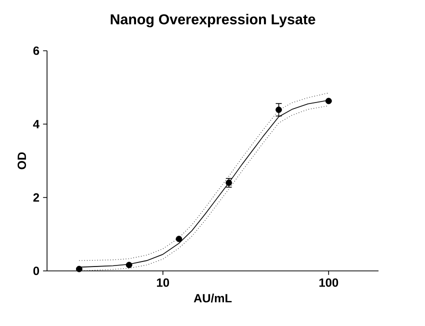 This screenshot has height=326, width=425. Describe the element at coordinates (36, 197) in the screenshot. I see `y-tick-label: 2` at that location.